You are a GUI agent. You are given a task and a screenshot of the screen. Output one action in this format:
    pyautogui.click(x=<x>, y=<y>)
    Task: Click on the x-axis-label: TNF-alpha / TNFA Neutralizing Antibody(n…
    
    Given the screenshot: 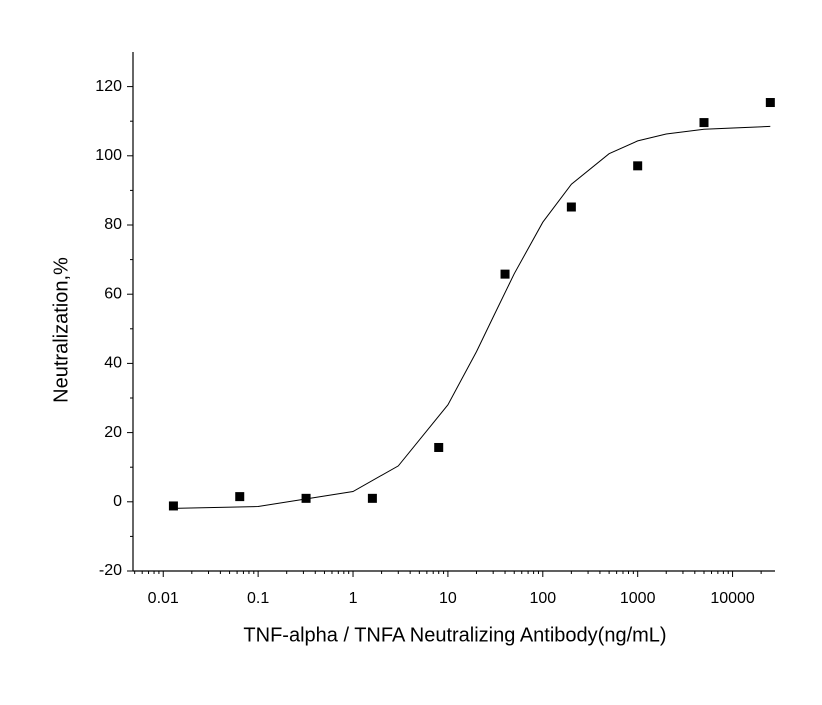 What is the action you would take?
    pyautogui.click(x=454, y=635)
    